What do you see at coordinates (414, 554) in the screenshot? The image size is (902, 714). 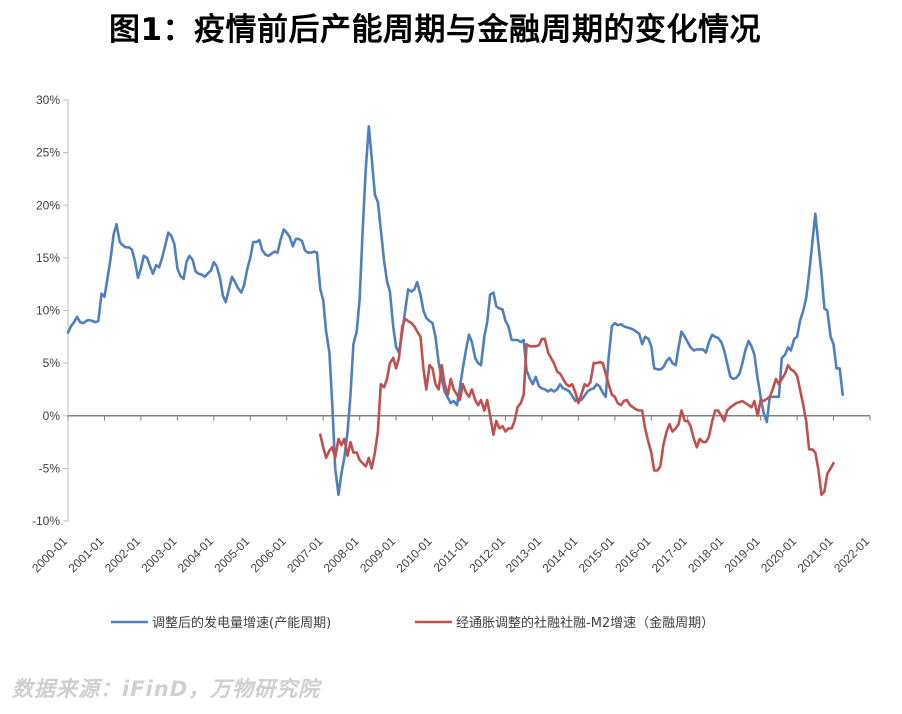 I see `x-tick-label: 2010-01` at bounding box center [414, 554].